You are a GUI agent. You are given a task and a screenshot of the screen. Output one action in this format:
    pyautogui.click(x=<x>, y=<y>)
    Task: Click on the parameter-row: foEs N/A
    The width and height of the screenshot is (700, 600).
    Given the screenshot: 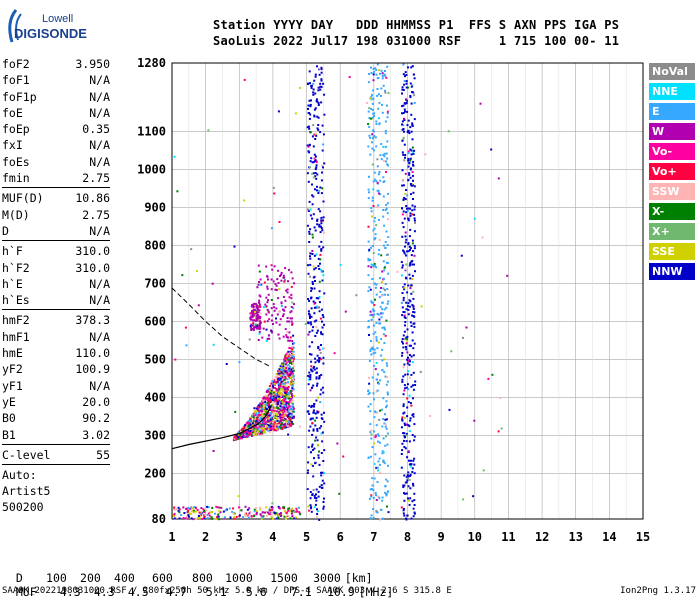 What is the action you would take?
    pyautogui.click(x=56, y=162)
    